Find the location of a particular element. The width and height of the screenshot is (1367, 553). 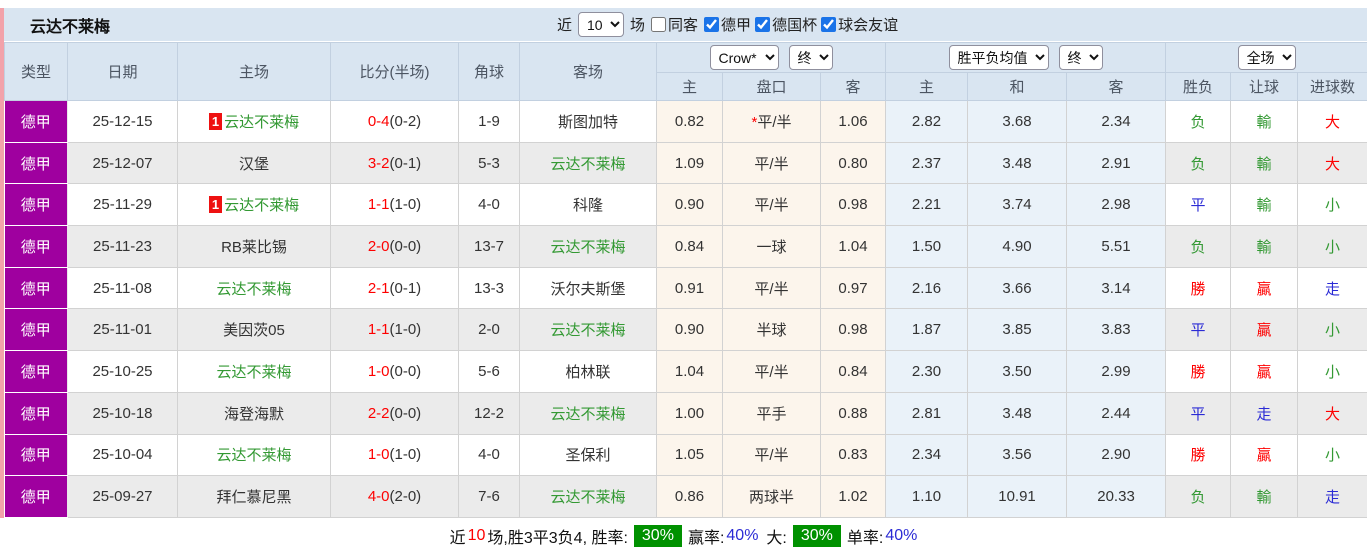

single-rate: 40% is located at coordinates (901, 535).